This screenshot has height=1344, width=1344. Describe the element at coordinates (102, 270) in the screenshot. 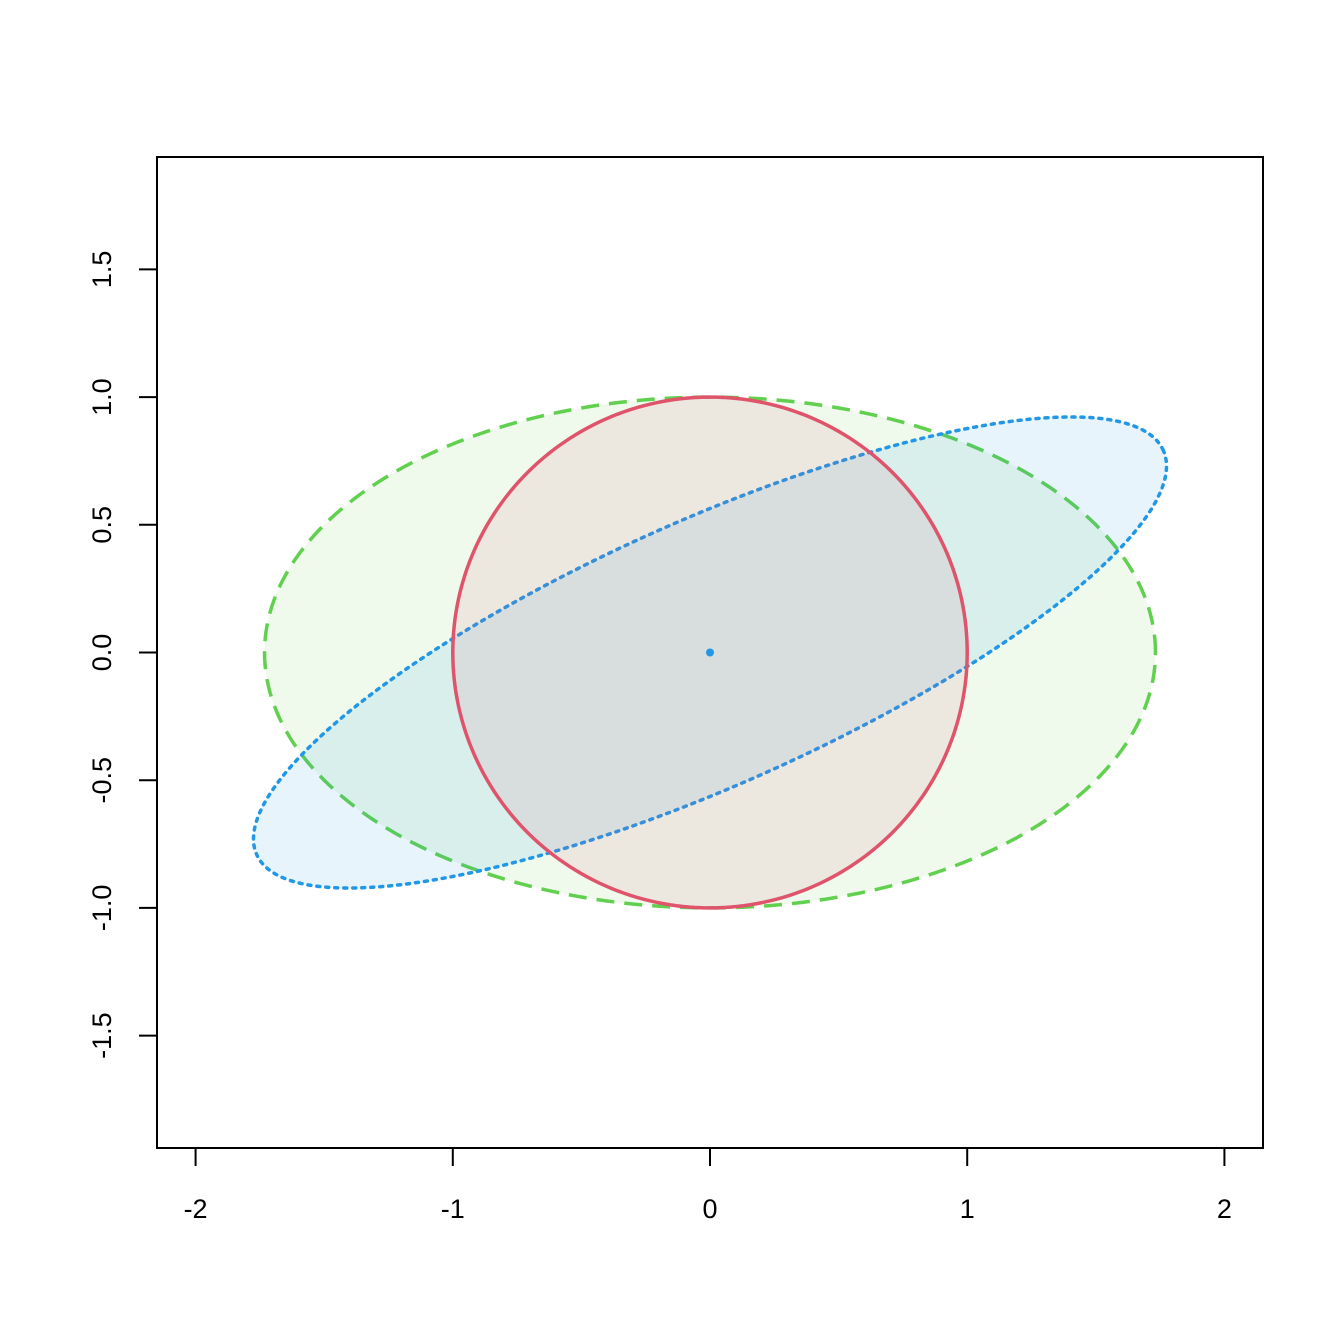

I see `y-tick-label: 1.5` at that location.